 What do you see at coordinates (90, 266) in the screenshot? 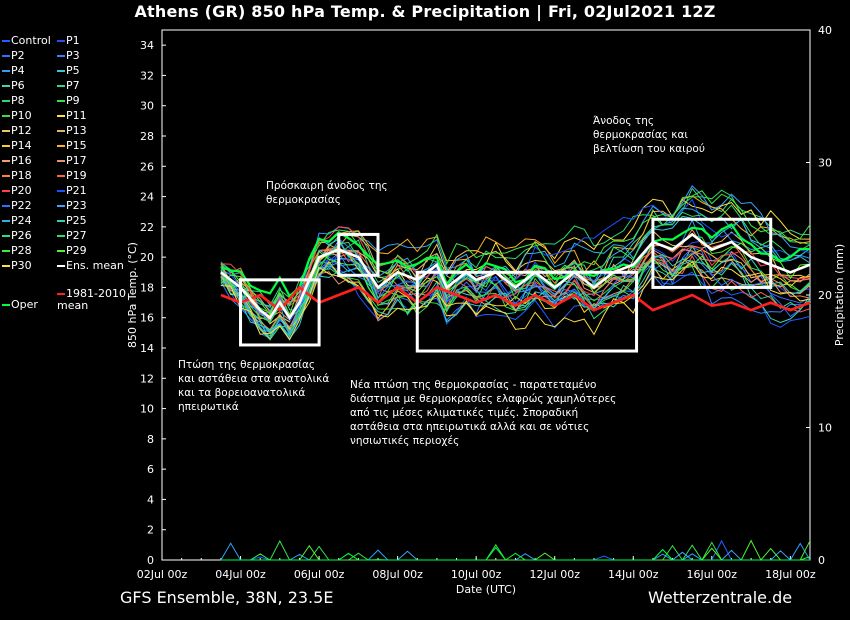
I see `legend-item-ens-mean: Ens. mean` at bounding box center [90, 266].